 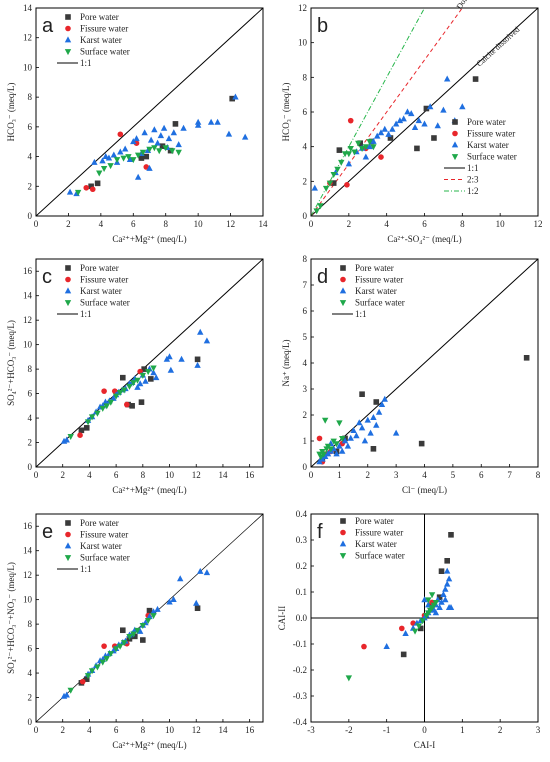 I want to click on legend-label: 1:2, so click(x=473, y=191).